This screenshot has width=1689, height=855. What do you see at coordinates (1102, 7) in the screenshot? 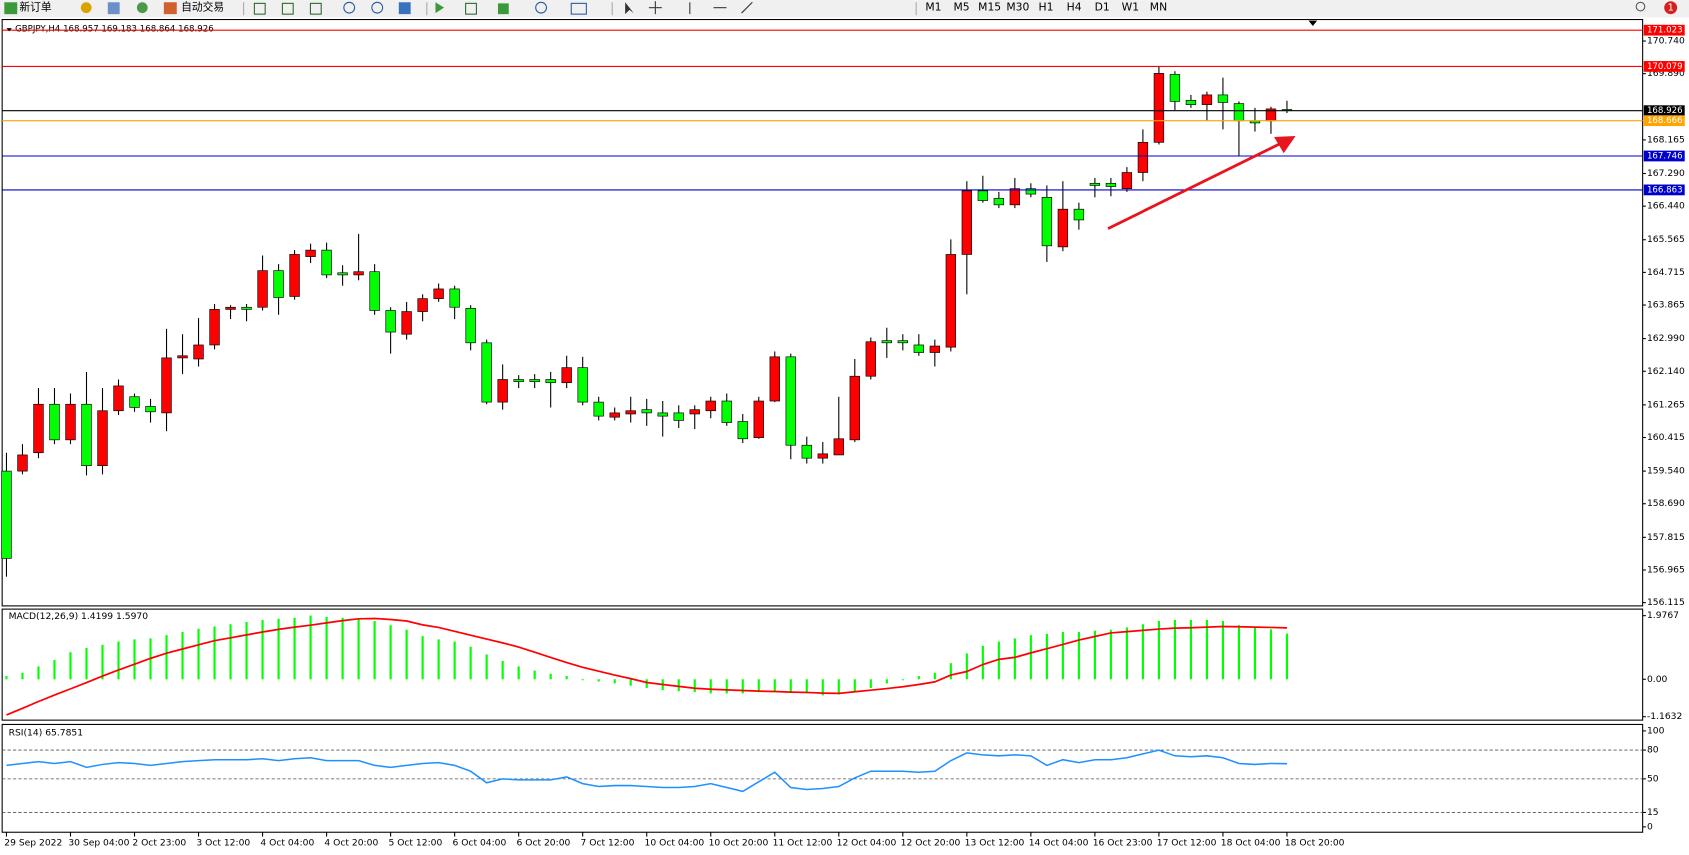
I see `timeframe-button: D1` at bounding box center [1102, 7].